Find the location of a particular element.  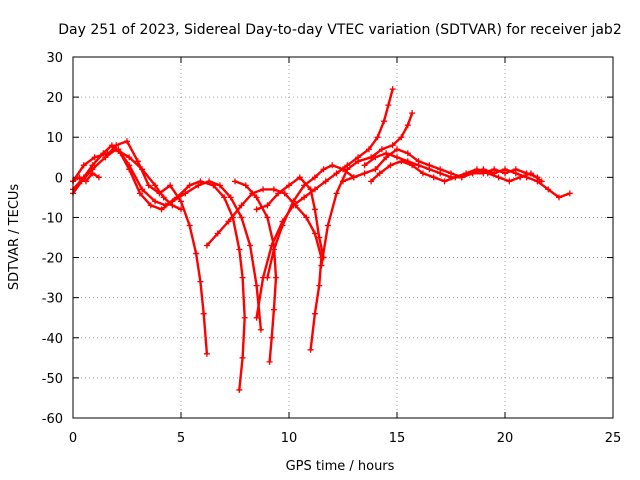

series-sat-m is located at coordinates (456, 171).